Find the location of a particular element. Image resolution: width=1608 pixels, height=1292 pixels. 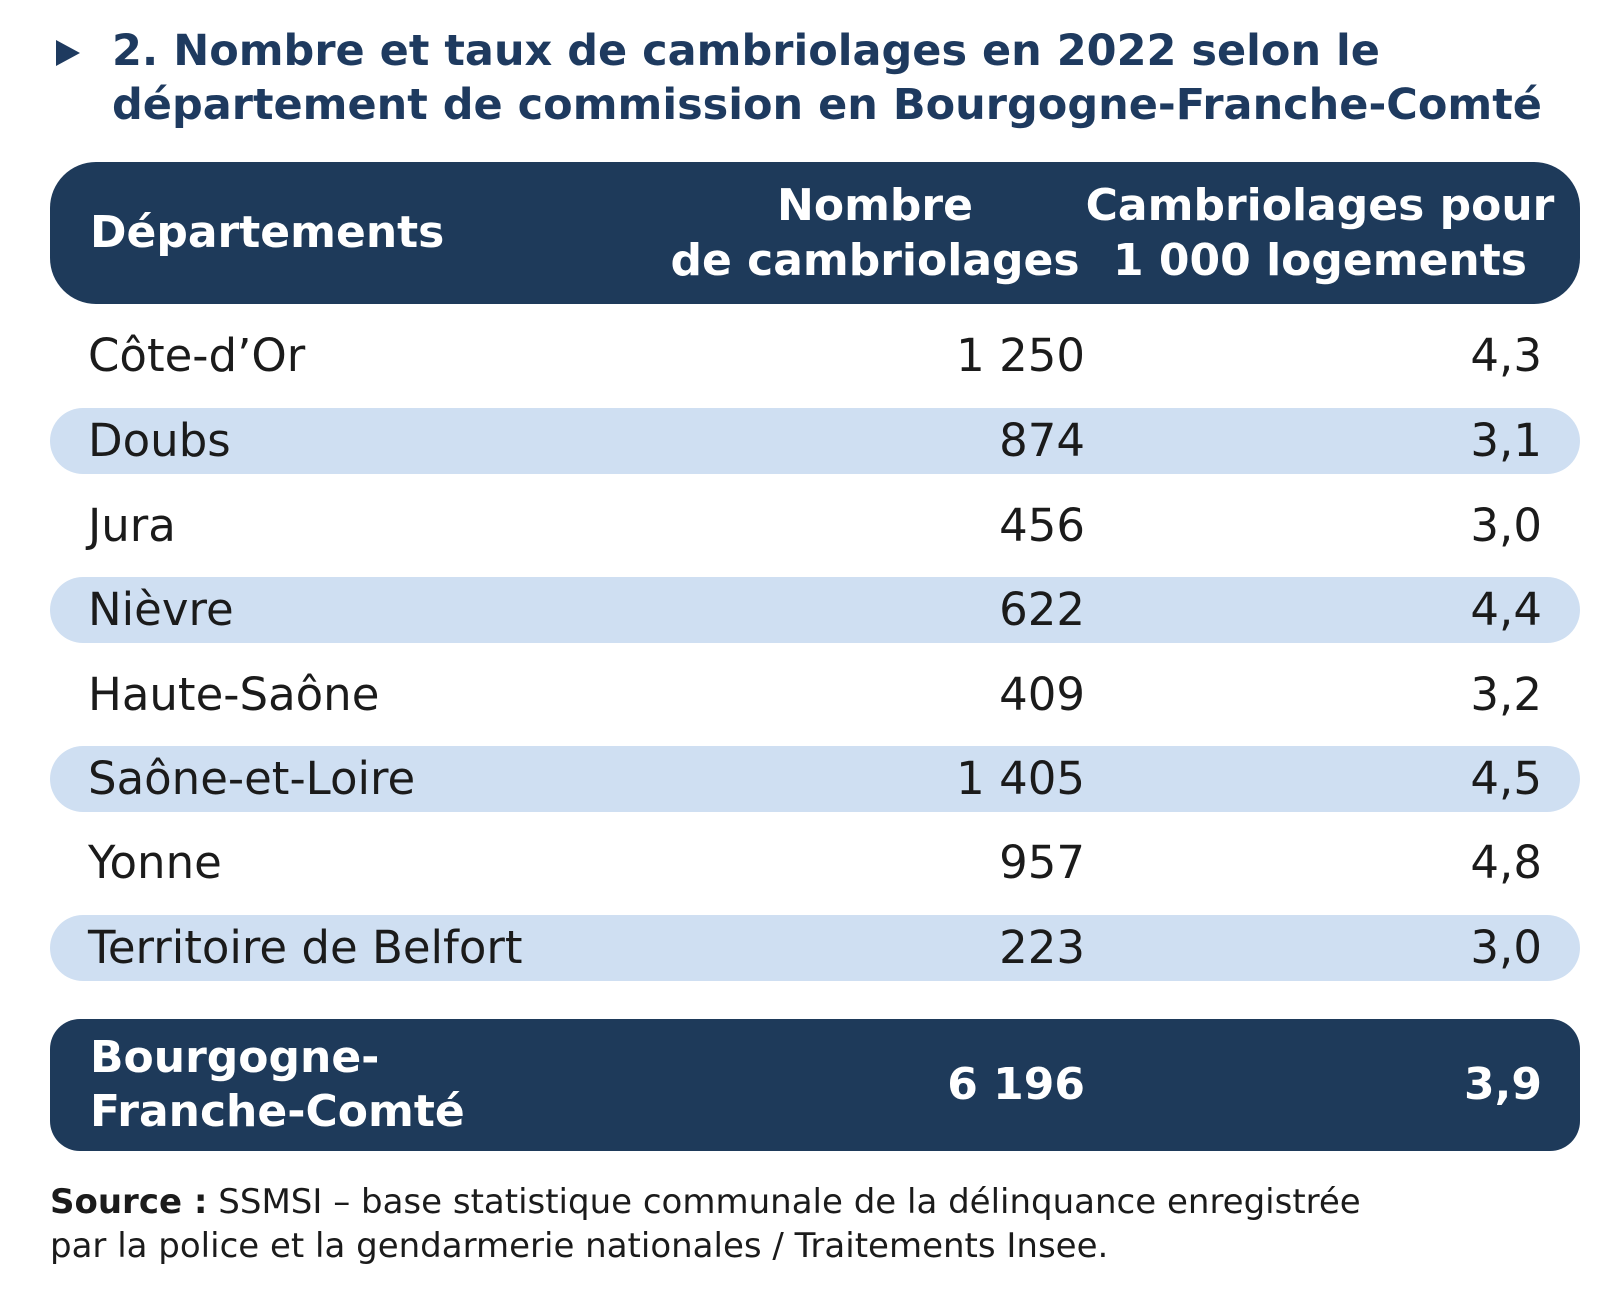

cell-nombre: 409 is located at coordinates (1042, 694).